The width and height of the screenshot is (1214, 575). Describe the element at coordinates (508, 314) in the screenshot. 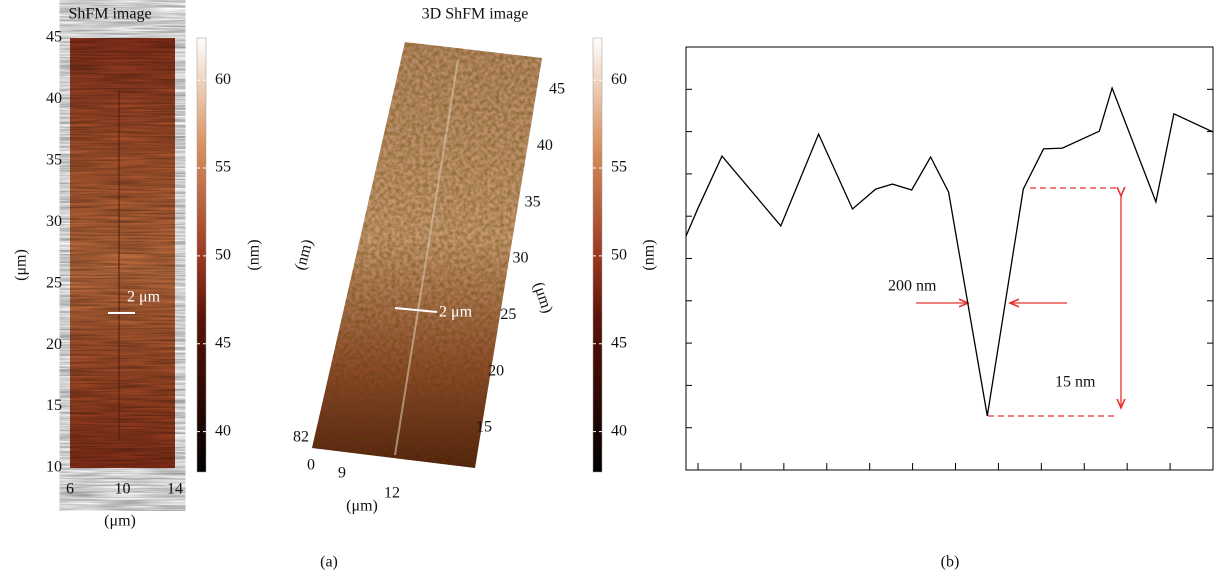

I see `tick-label: 25` at that location.